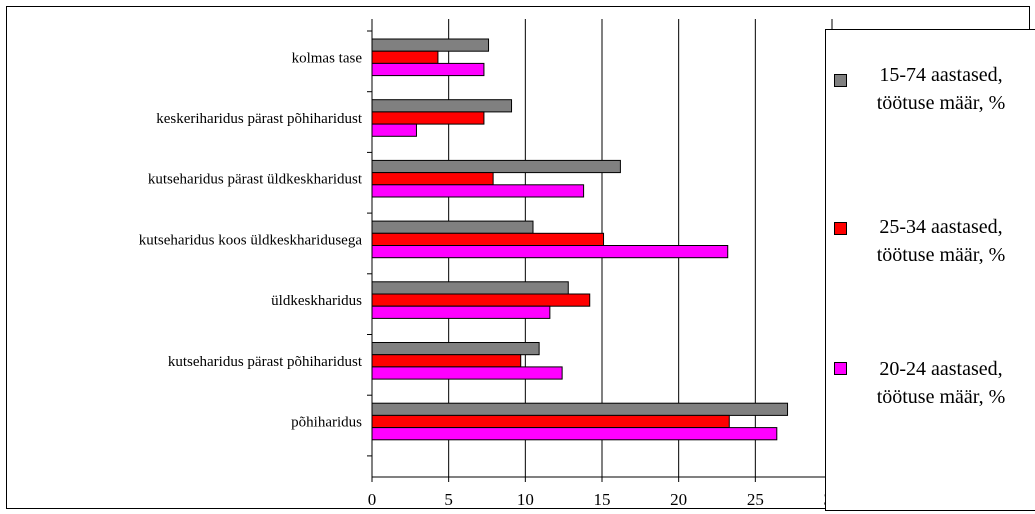  Describe the element at coordinates (259, 119) in the screenshot. I see `category-label: keskeriharidus pärast põhiharidust` at that location.